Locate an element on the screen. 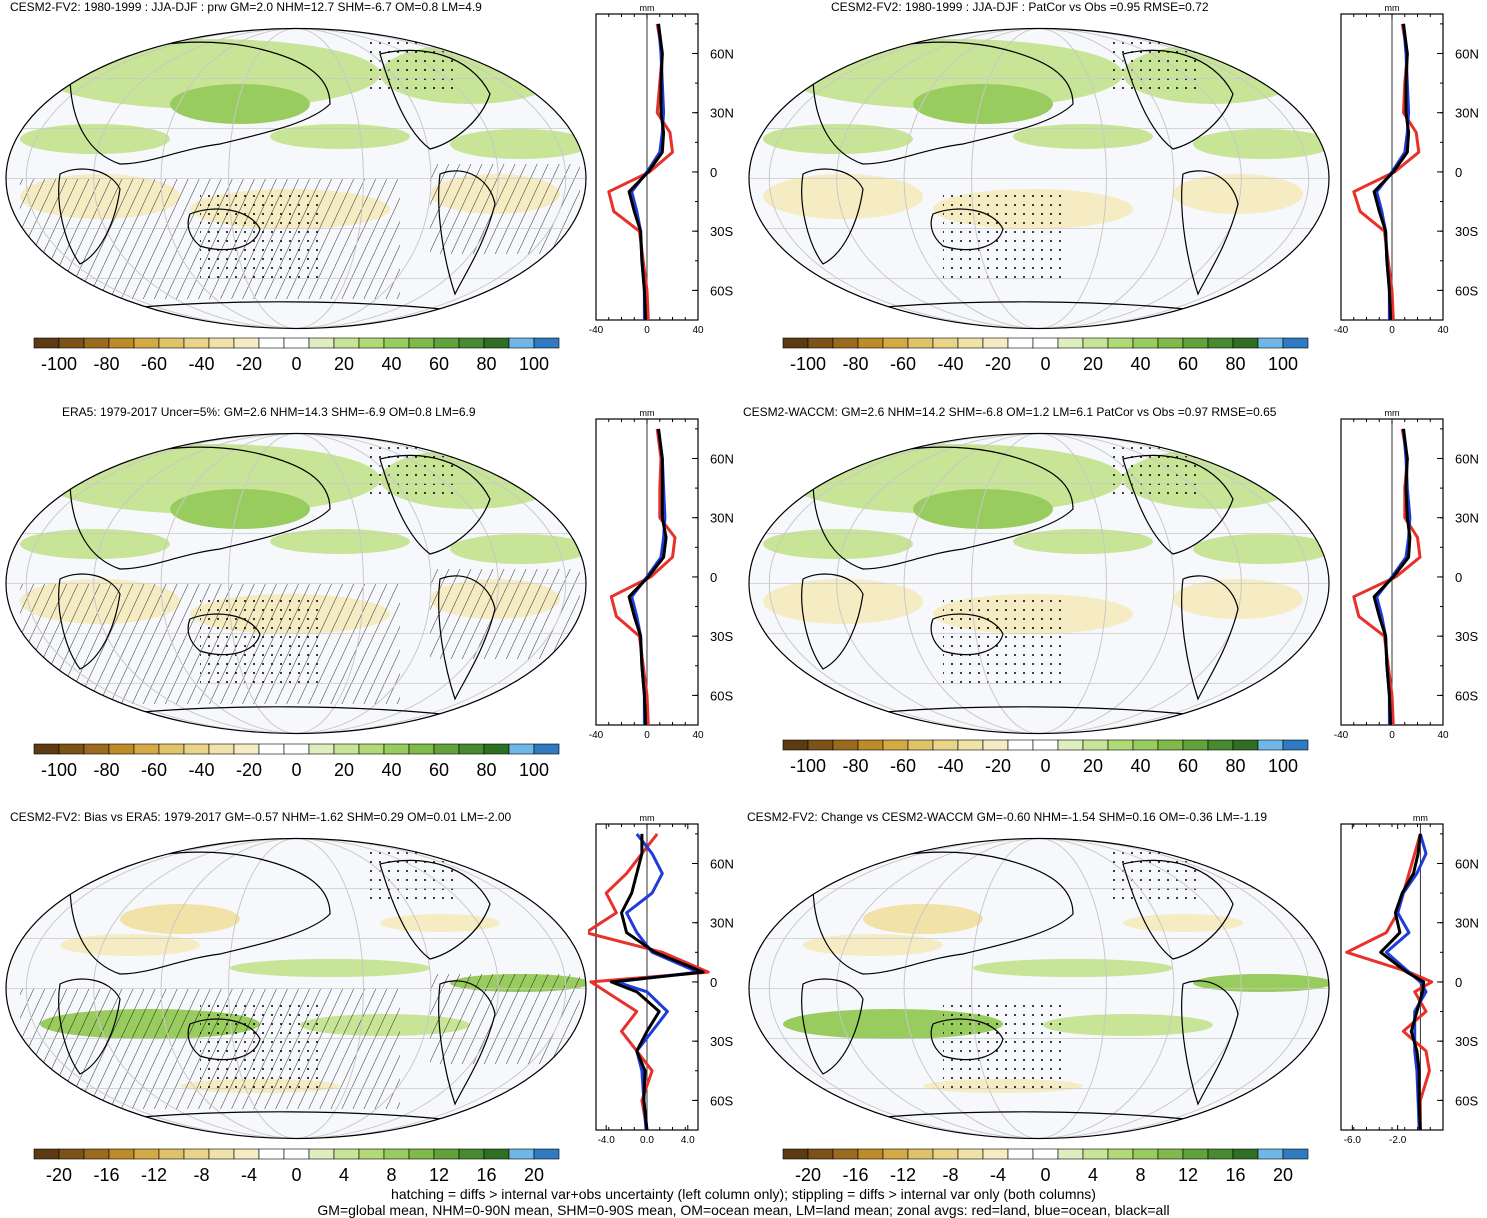  stippling-region is located at coordinates (1003, 1049).